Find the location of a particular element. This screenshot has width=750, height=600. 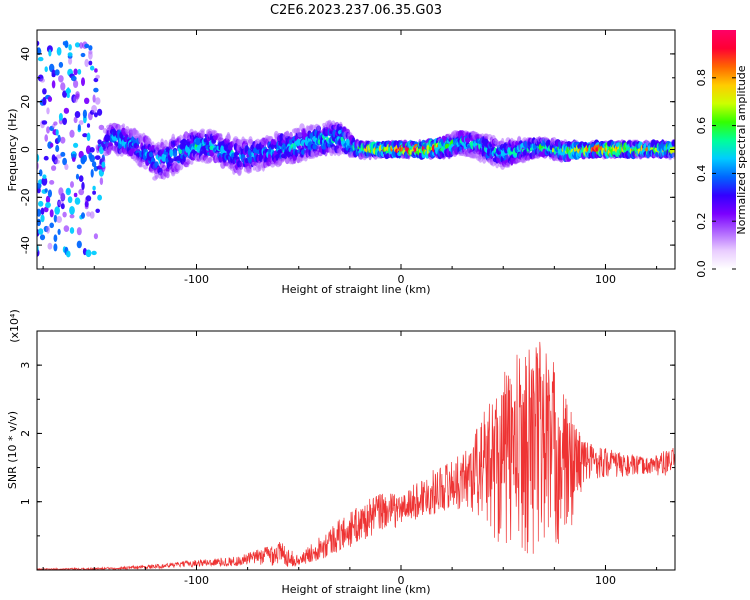

snr-y-tick-label: 2 is located at coordinates (25, 433).